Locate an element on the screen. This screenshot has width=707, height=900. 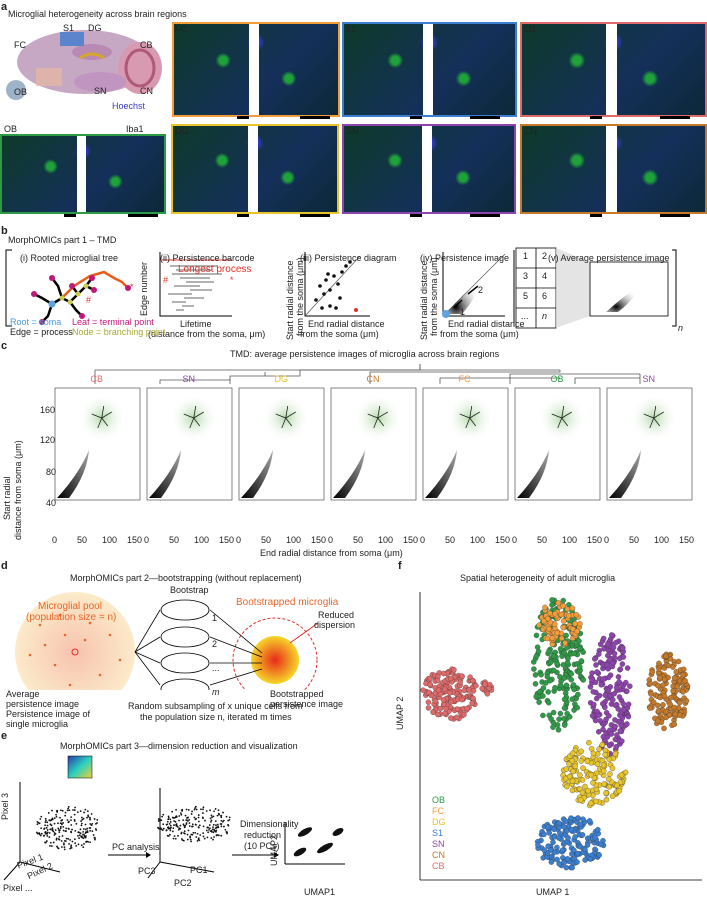
step-average-image: (v) Average persistence image is located at coordinates (609, 258).